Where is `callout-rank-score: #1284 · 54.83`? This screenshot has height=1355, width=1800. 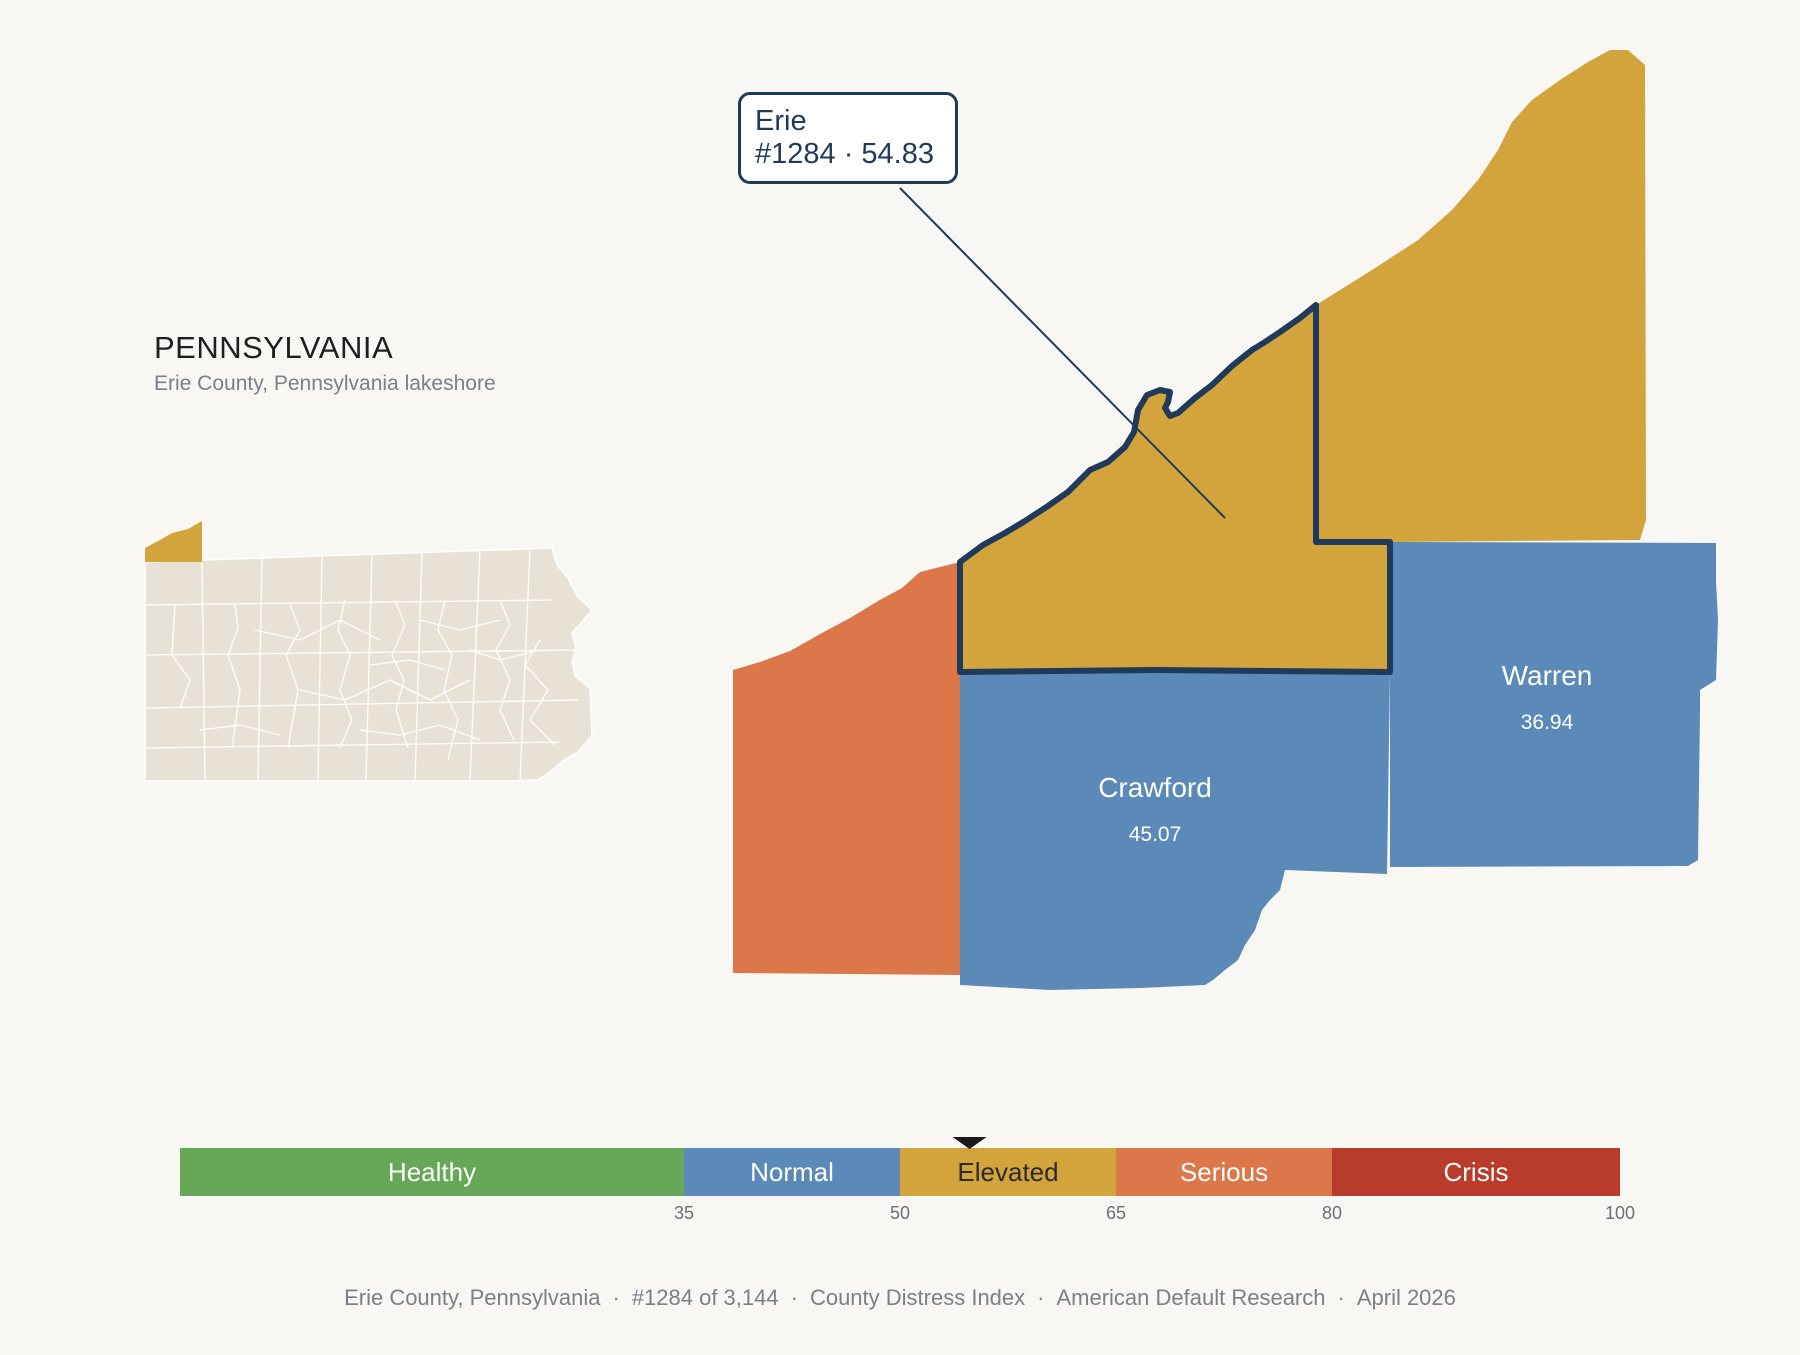
callout-rank-score: #1284 · 54.83 is located at coordinates (844, 154).